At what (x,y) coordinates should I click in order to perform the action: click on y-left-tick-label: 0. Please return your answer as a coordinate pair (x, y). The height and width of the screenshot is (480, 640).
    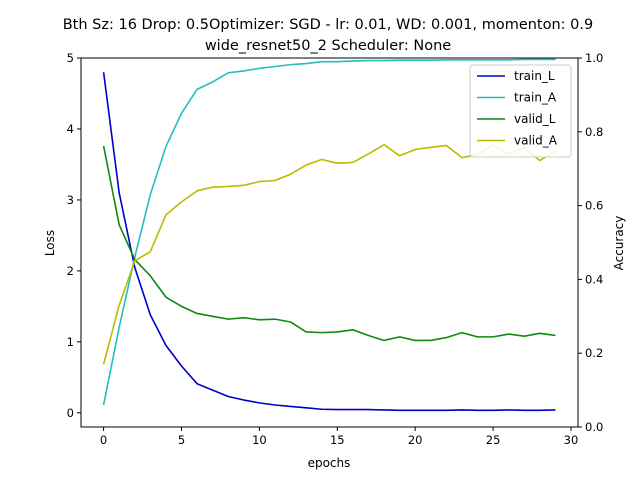
    Looking at the image, I should click on (70, 413).